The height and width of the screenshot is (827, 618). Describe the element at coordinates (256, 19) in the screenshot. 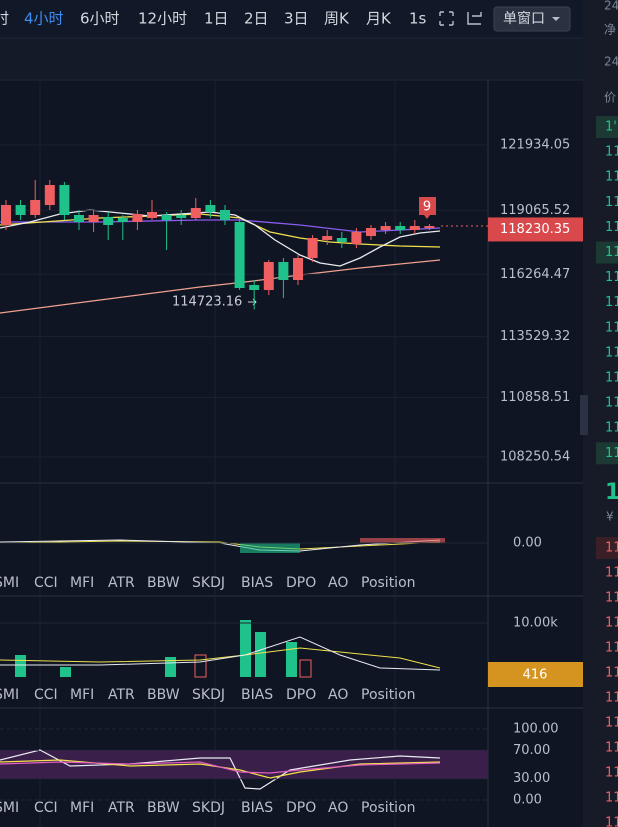

I see `timeframe-tab: 2日` at that location.